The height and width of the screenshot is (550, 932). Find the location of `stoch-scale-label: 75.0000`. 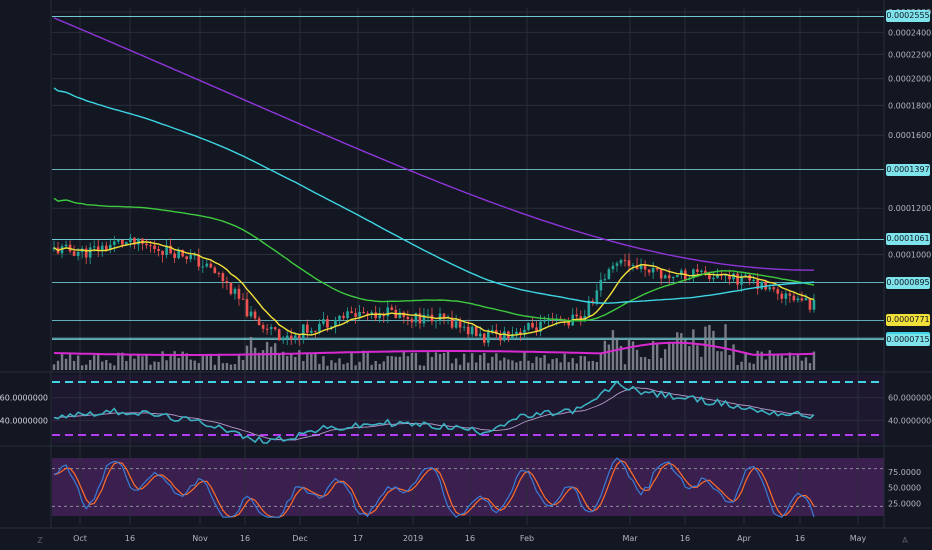

stoch-scale-label: 75.0000 is located at coordinates (904, 472).